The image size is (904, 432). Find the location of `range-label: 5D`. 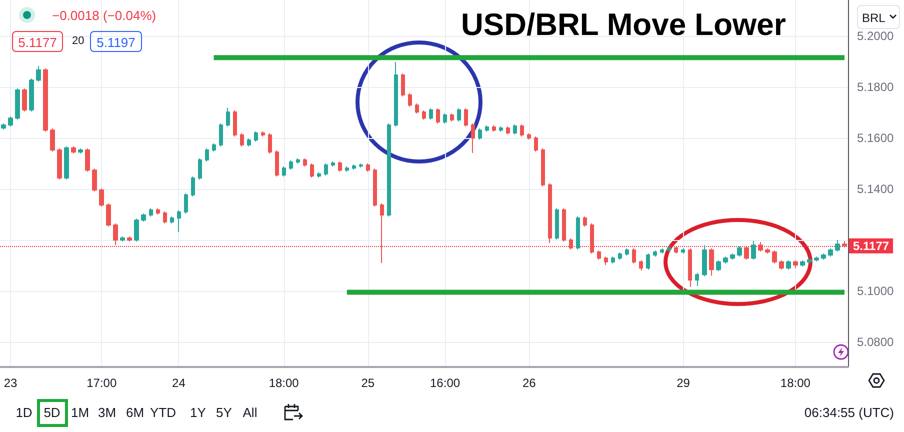

range-label: 5D is located at coordinates (52, 412).